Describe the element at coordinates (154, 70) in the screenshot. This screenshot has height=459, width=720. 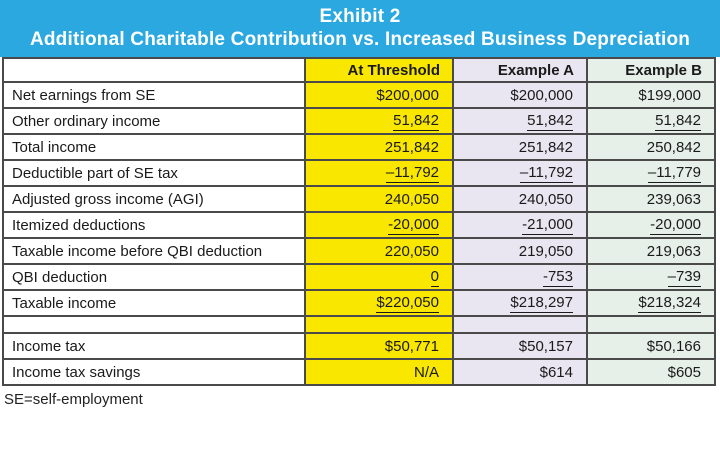
I see `column-header-blank` at that location.